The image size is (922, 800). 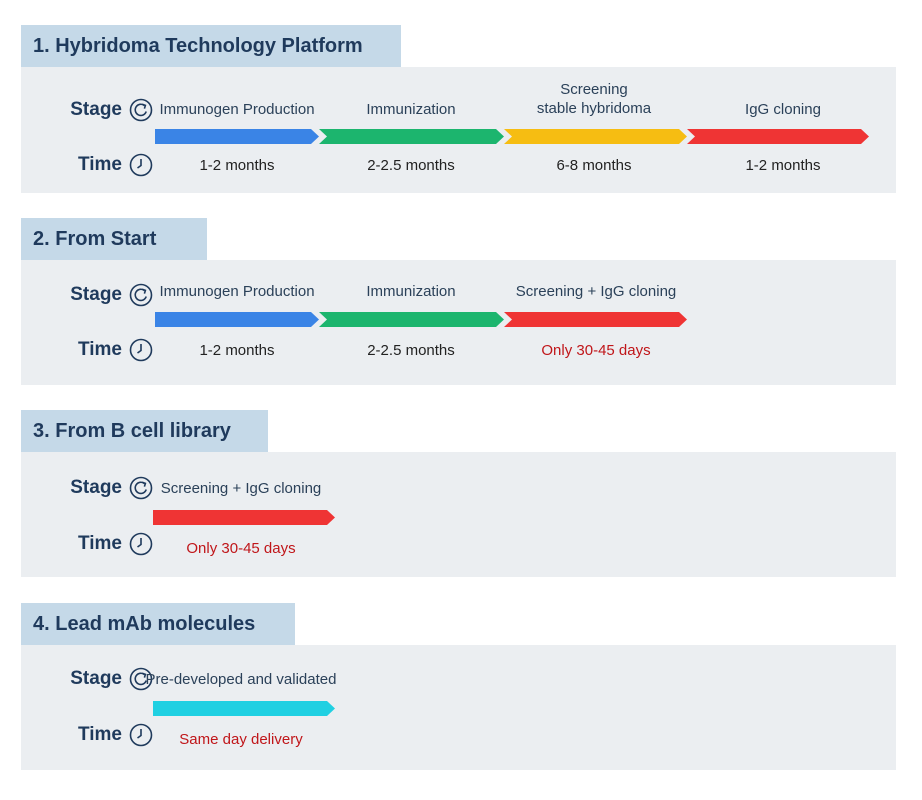 I want to click on stage-name: Screening stable hybridoma, so click(x=594, y=99).